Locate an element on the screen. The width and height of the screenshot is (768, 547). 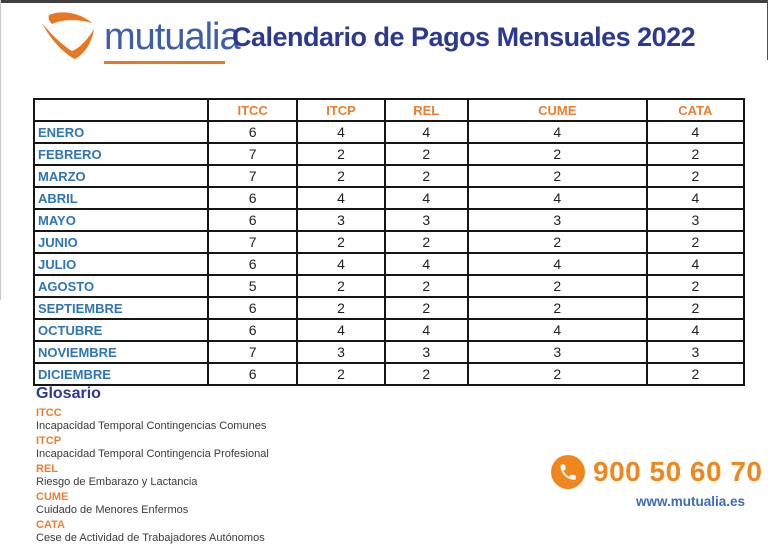
table-row: SEPTIEMBRE 6 2 2 2 2 is located at coordinates (389, 308).